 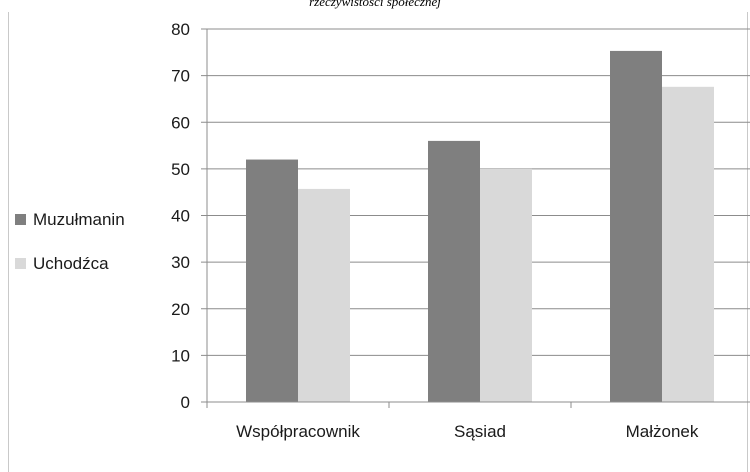 What do you see at coordinates (185, 402) in the screenshot?
I see `y-tick-label: 0` at bounding box center [185, 402].